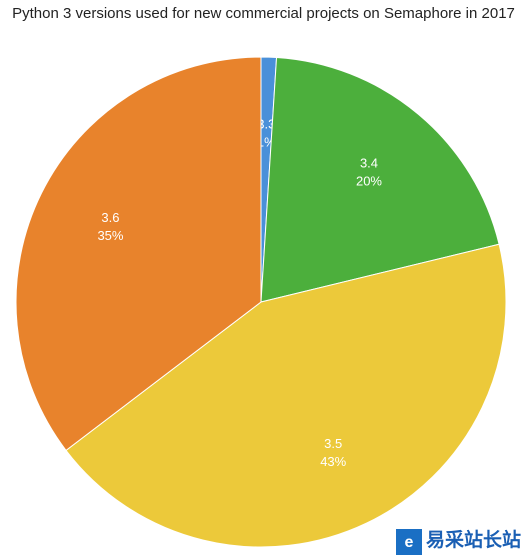 The height and width of the screenshot is (559, 527). What do you see at coordinates (333, 443) in the screenshot?
I see `slice-label: 3.5` at bounding box center [333, 443].